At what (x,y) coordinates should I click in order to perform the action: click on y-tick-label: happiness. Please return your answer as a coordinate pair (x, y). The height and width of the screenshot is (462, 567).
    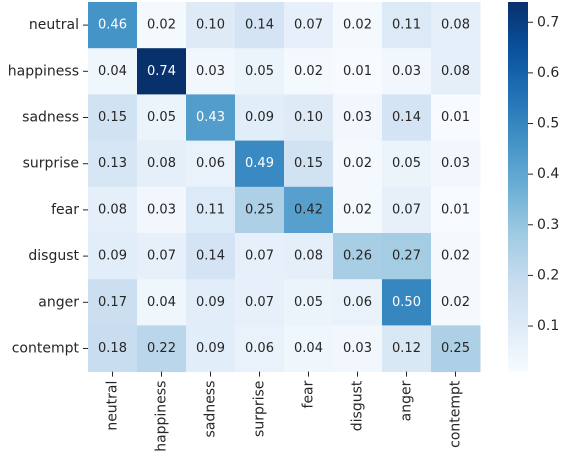
    Looking at the image, I should click on (43, 71).